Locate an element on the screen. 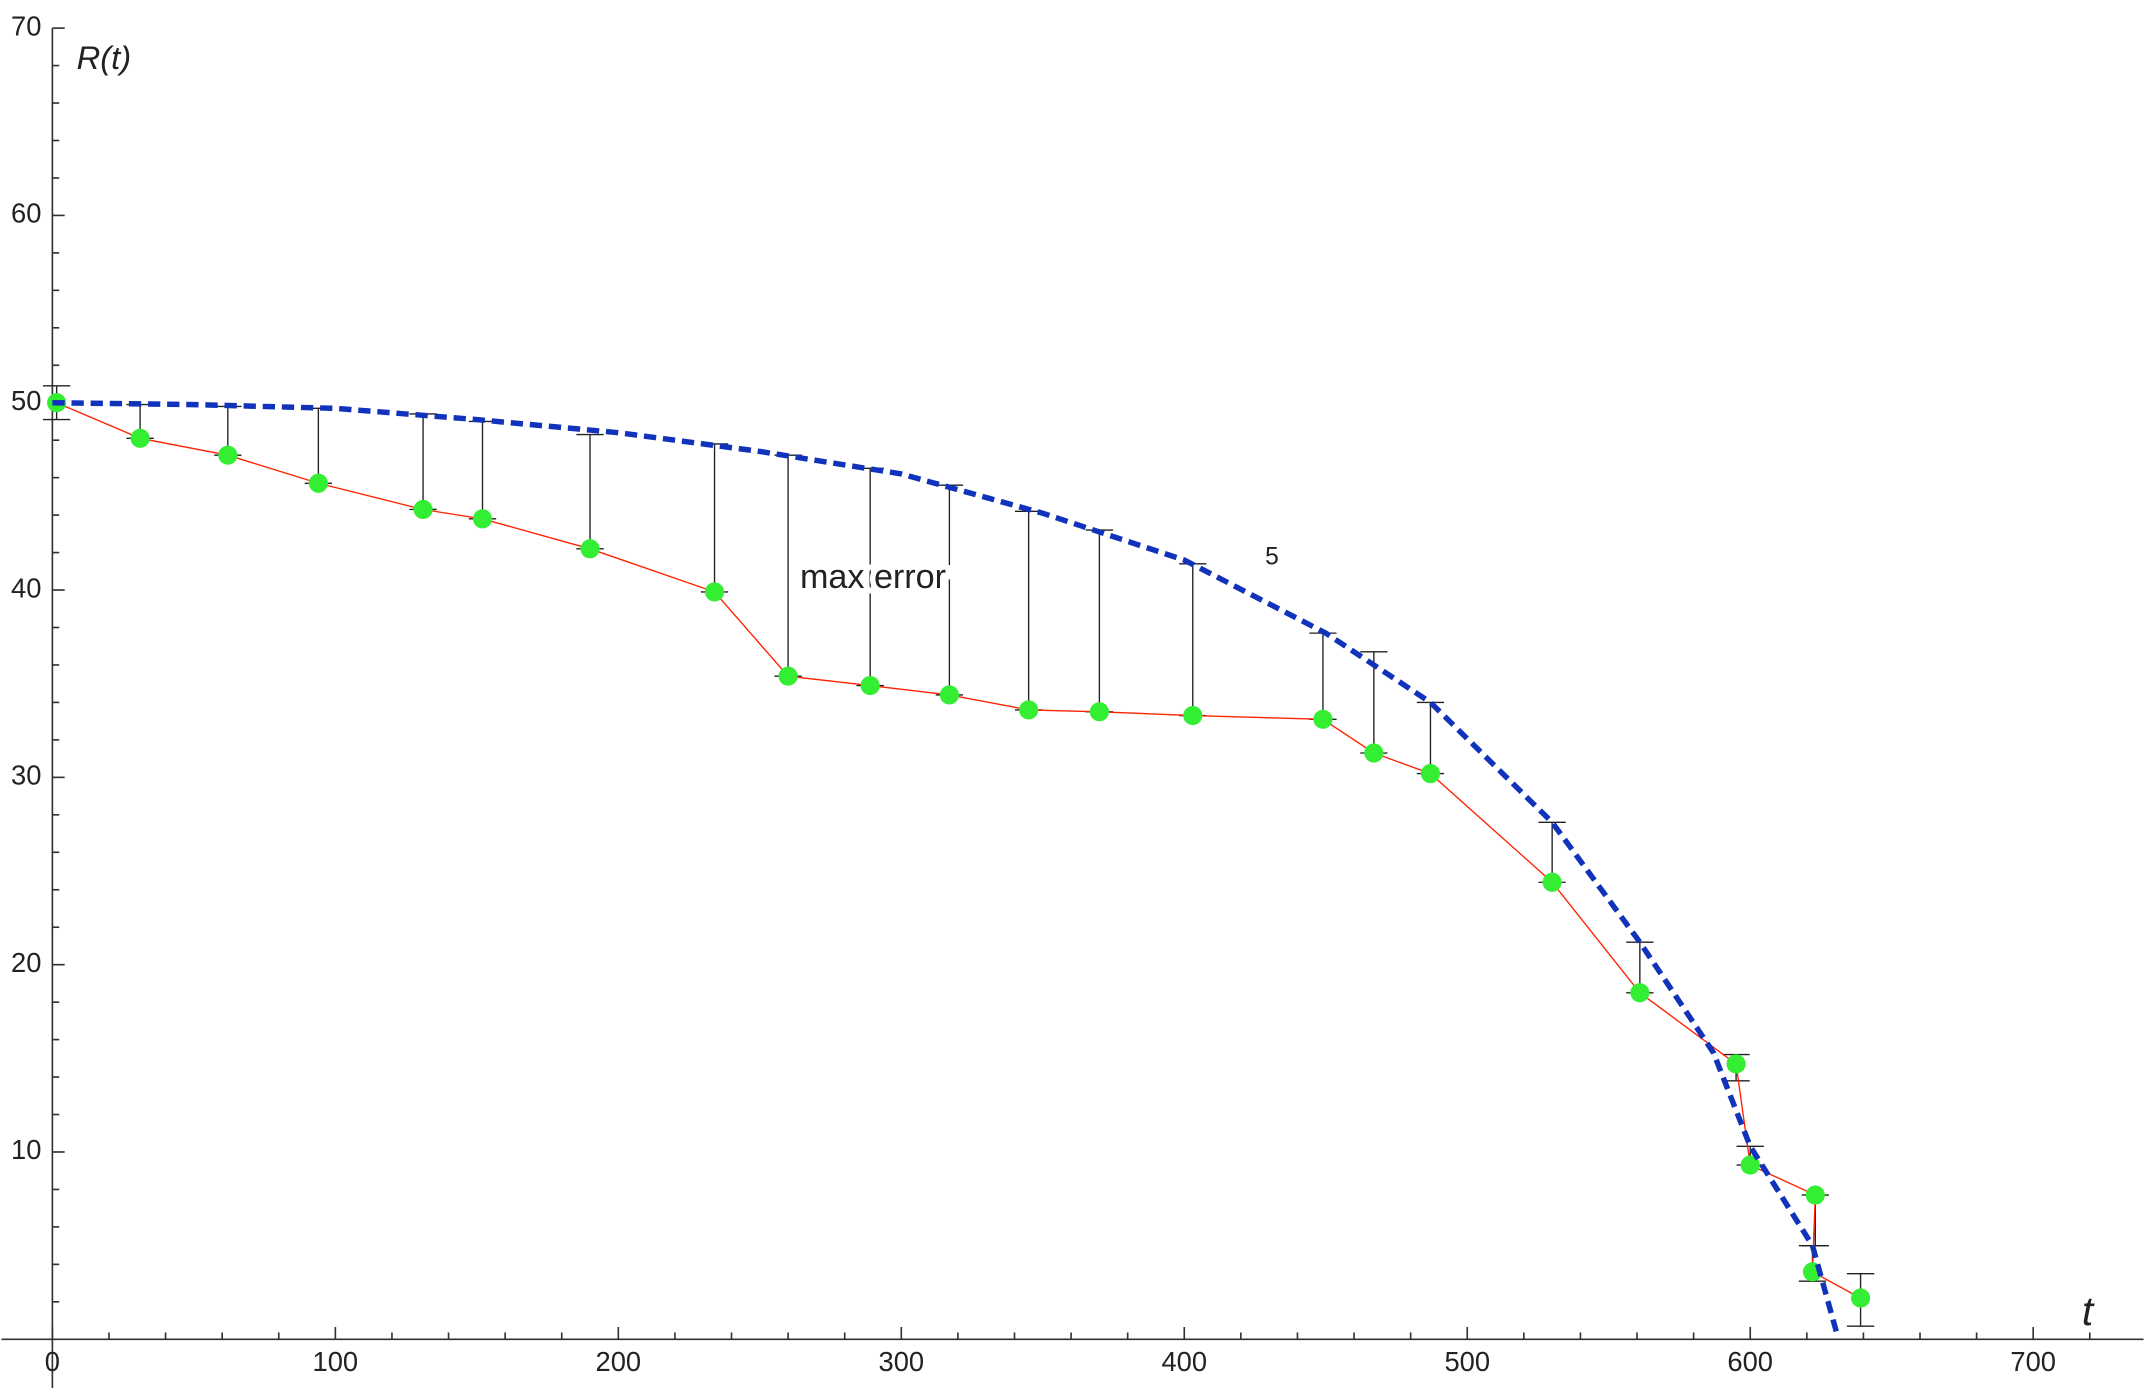 The image size is (2145, 1388). x-tick-label: 300 is located at coordinates (902, 1361).